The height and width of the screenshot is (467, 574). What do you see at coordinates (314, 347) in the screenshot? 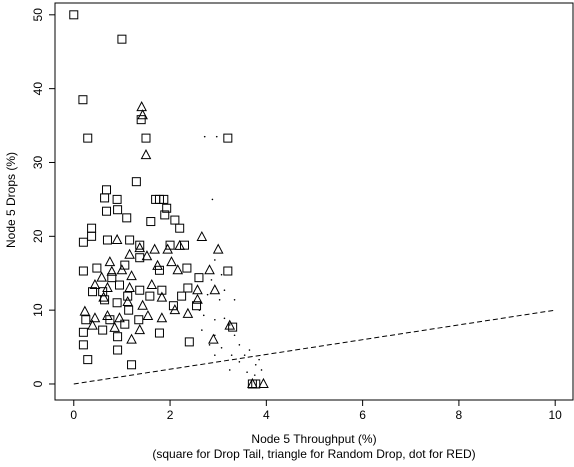
I see `reference-line` at bounding box center [314, 347].